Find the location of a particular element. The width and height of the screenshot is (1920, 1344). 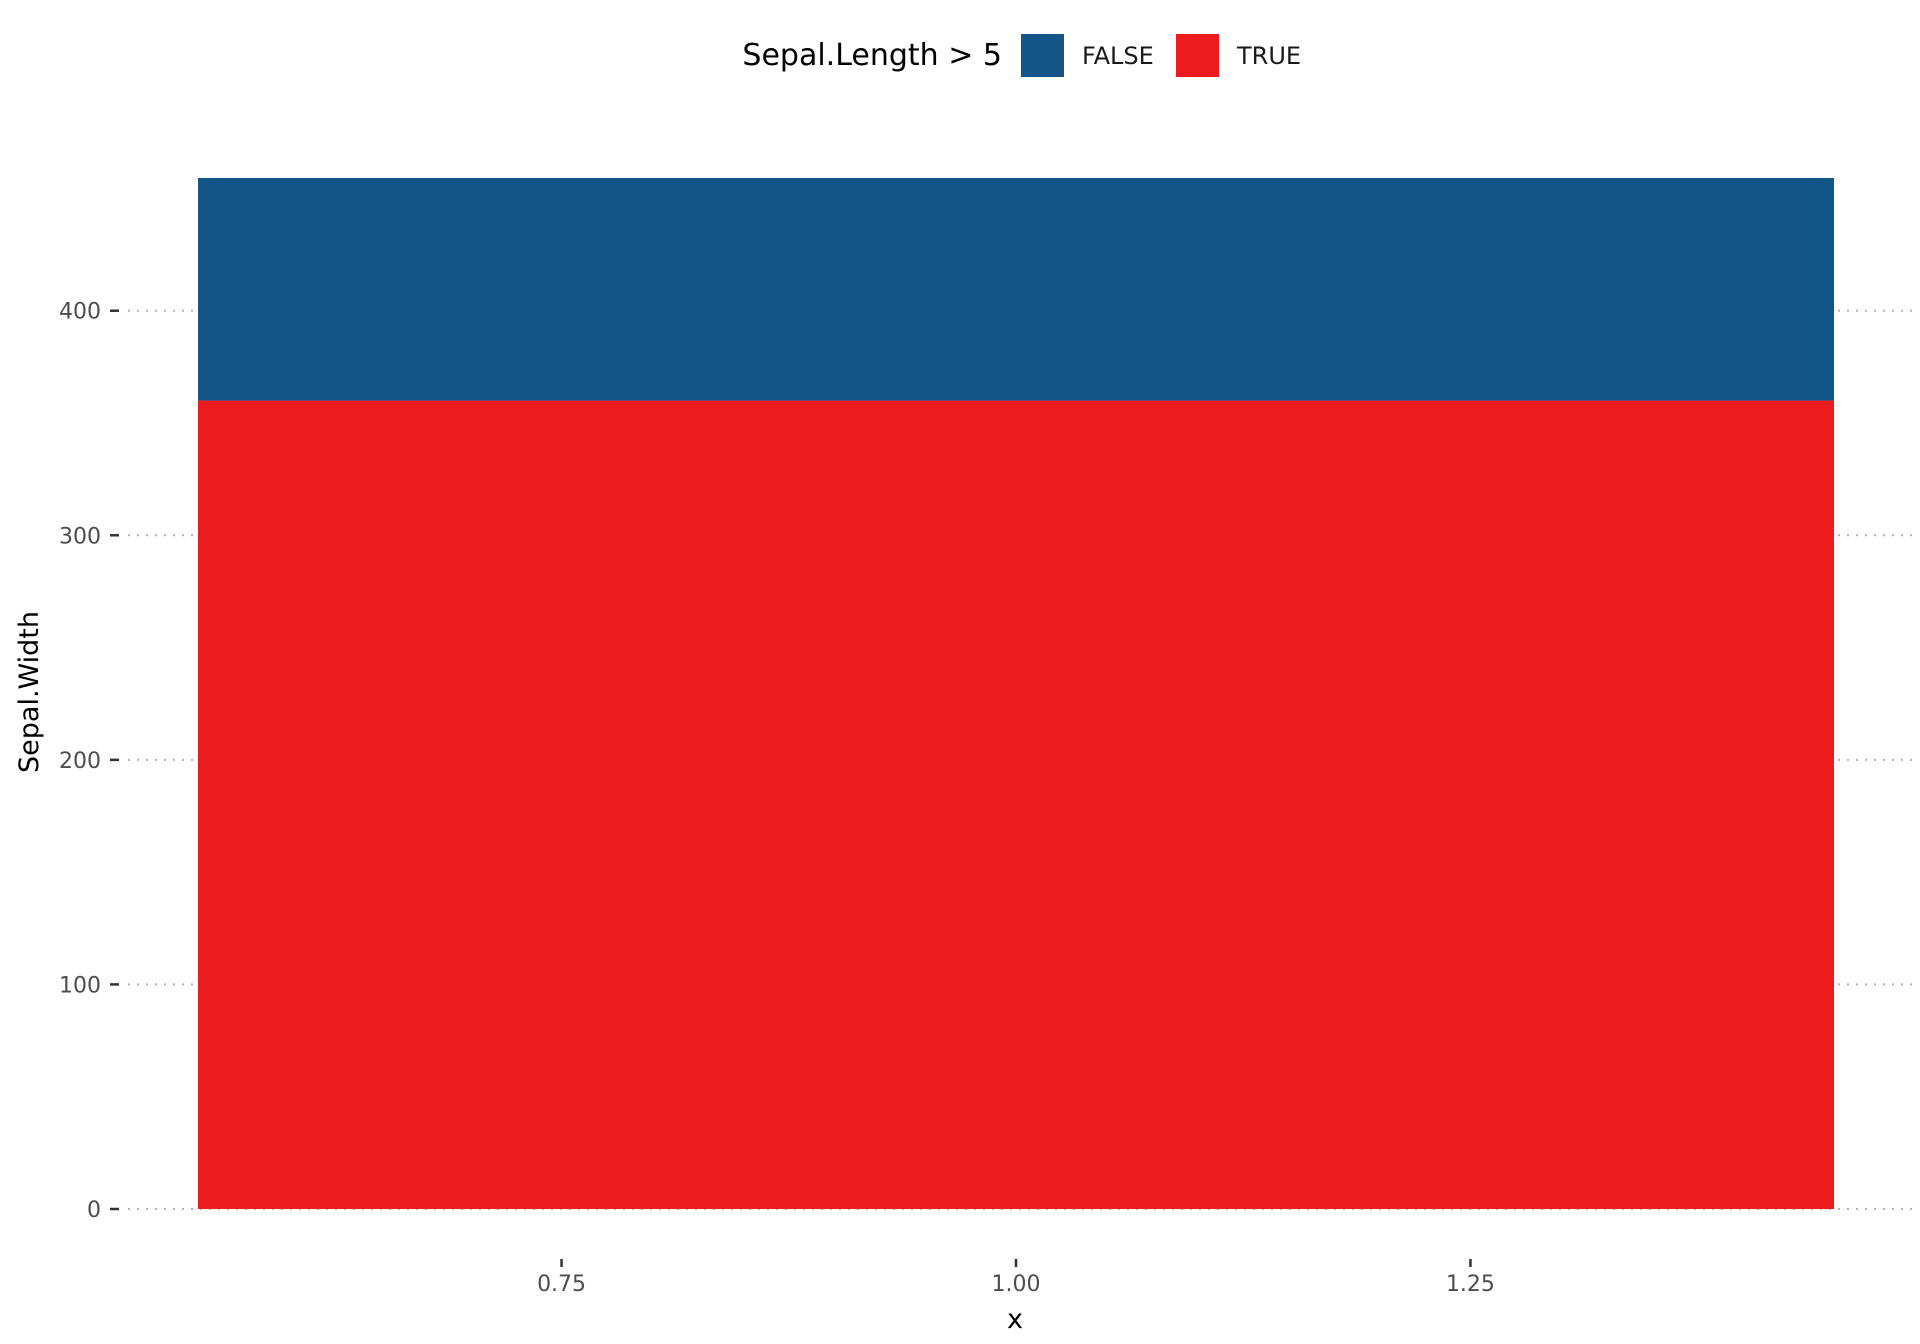

x-tick-label: 0.75 is located at coordinates (561, 1284).